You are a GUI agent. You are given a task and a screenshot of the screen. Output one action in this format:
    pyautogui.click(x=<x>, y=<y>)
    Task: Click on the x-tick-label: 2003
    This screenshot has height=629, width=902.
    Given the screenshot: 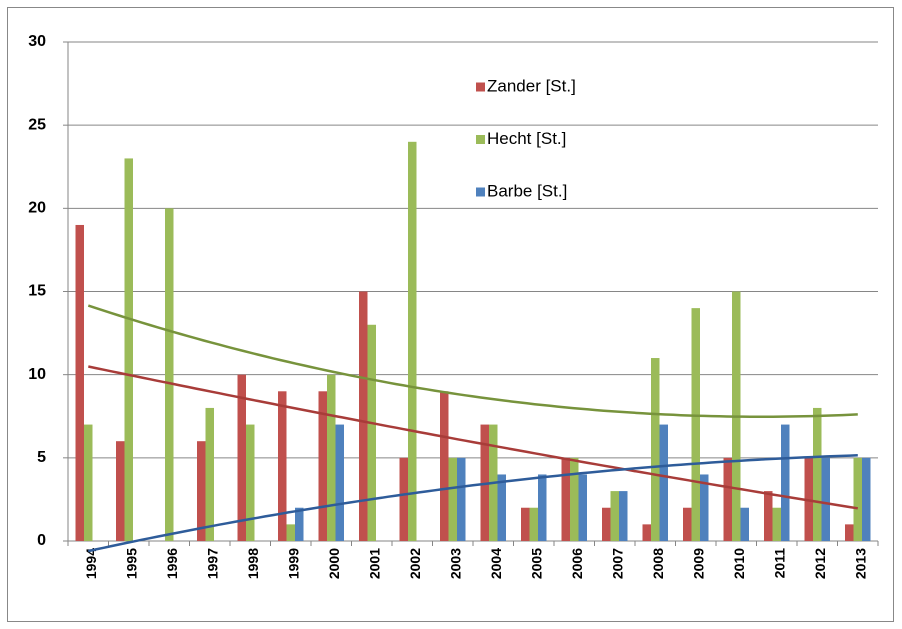 What is the action you would take?
    pyautogui.click(x=455, y=563)
    